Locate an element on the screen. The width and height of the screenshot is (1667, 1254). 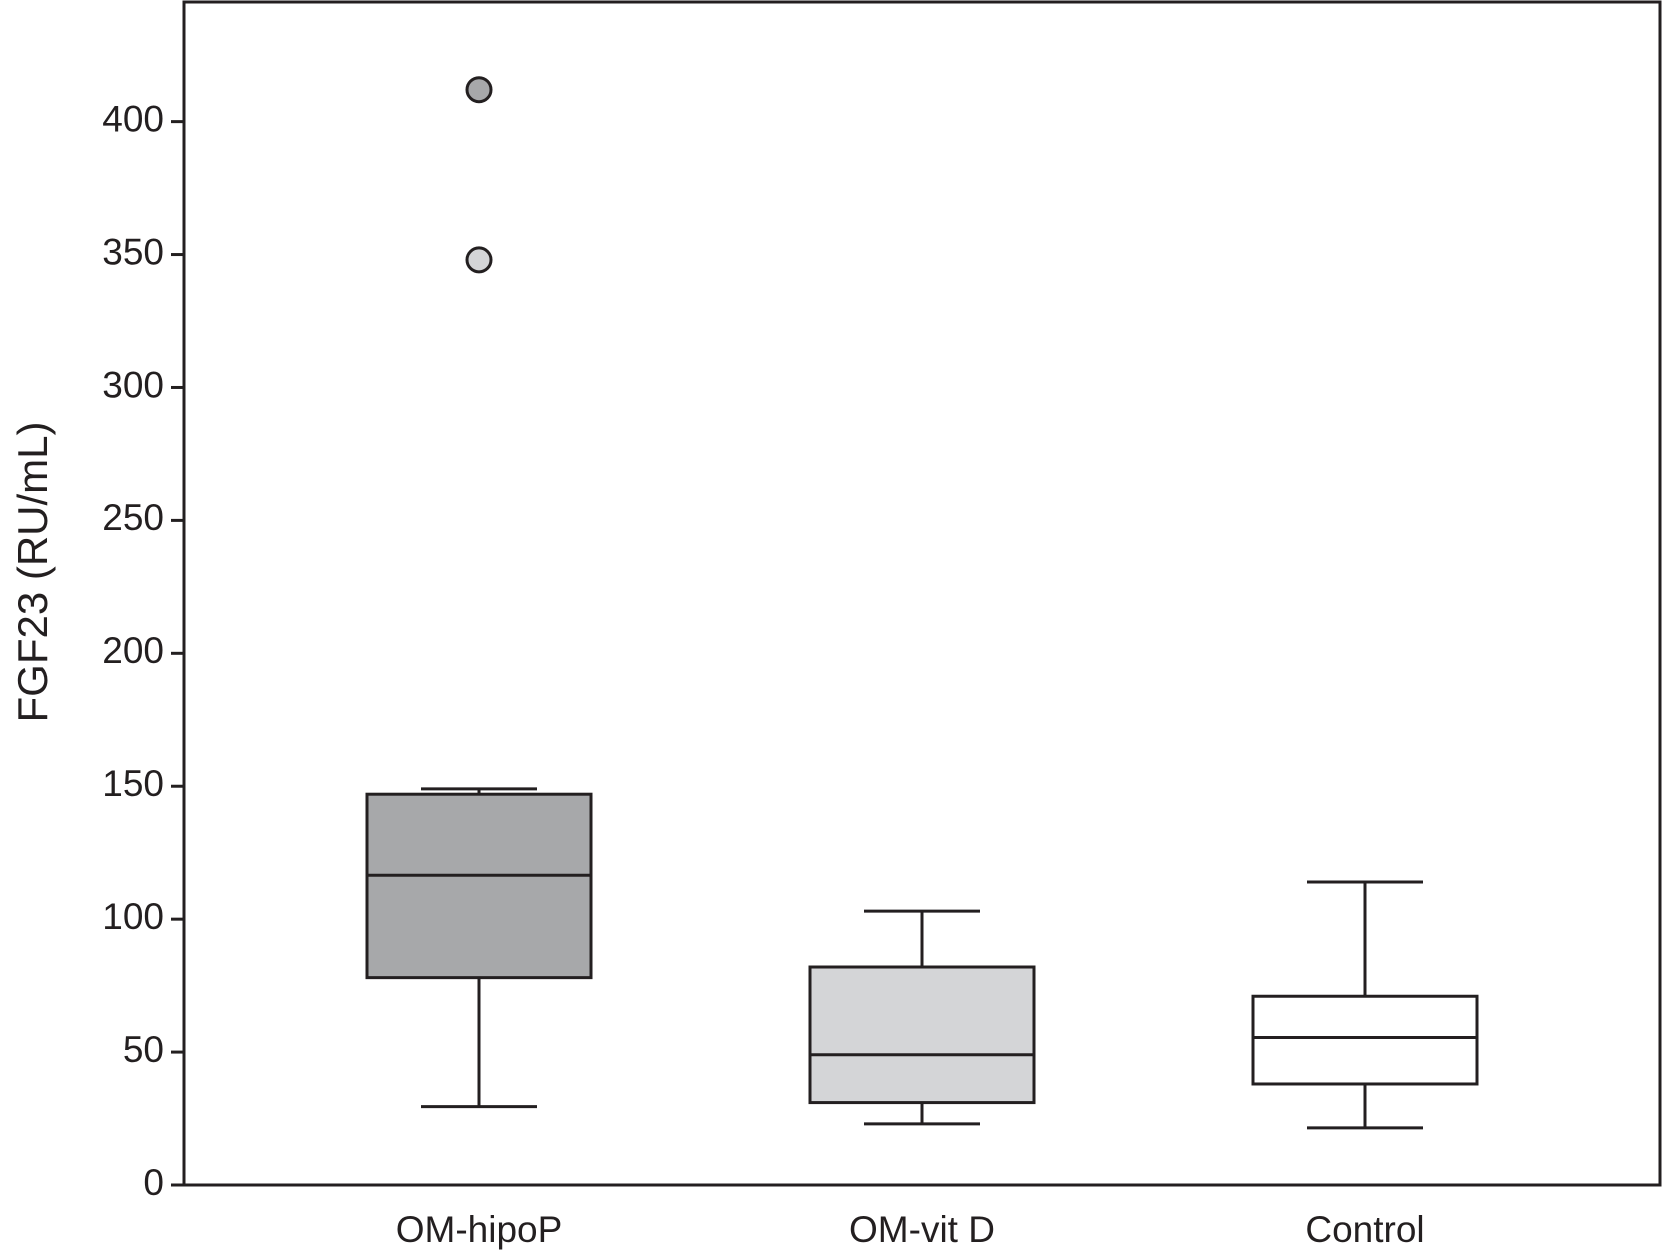
x-tick-label: Control is located at coordinates (1364, 1229).